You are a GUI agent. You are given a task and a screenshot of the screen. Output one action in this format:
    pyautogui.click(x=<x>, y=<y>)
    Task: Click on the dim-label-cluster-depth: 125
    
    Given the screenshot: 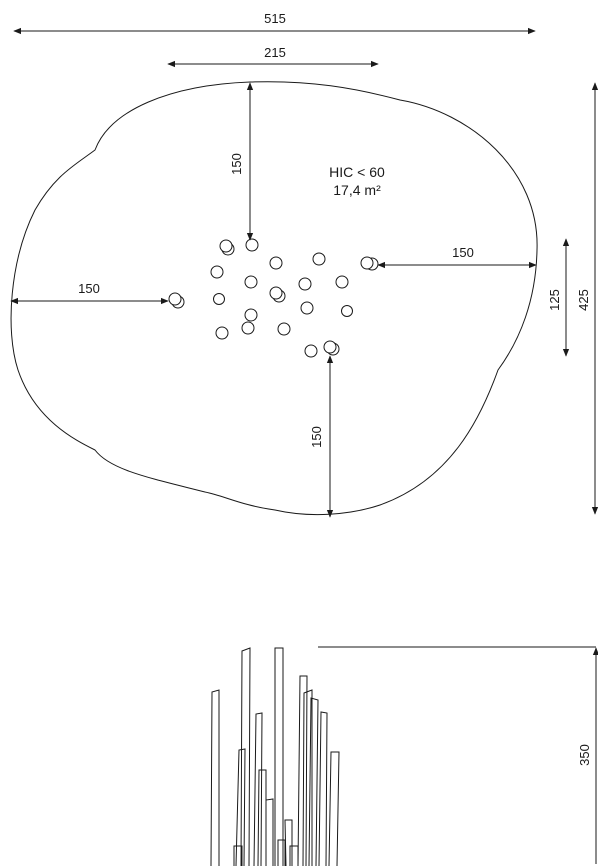 What is the action you would take?
    pyautogui.click(x=554, y=300)
    